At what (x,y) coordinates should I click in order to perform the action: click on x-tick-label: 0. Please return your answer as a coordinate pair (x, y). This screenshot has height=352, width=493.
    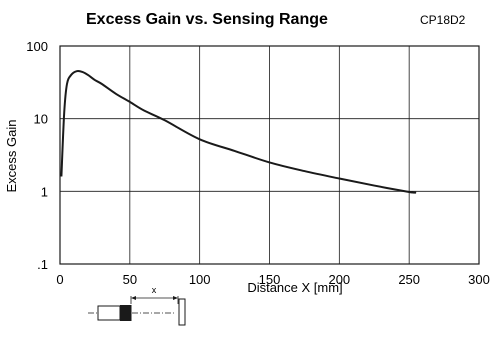
    Looking at the image, I should click on (59, 279).